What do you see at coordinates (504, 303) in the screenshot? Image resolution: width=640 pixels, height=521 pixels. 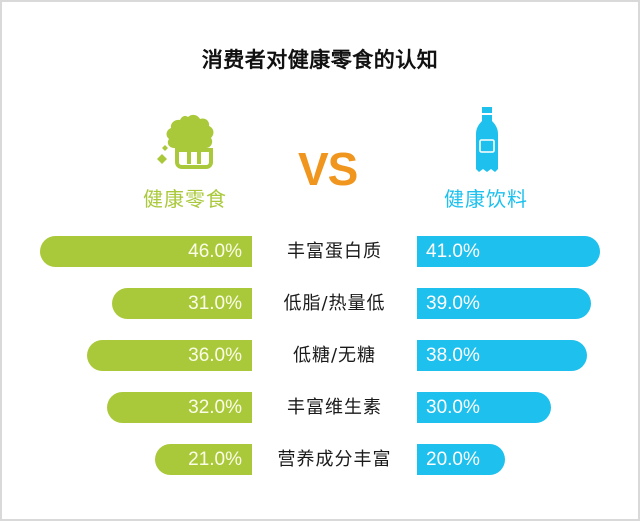 I see `drink-bar: 39.0%` at bounding box center [504, 303].